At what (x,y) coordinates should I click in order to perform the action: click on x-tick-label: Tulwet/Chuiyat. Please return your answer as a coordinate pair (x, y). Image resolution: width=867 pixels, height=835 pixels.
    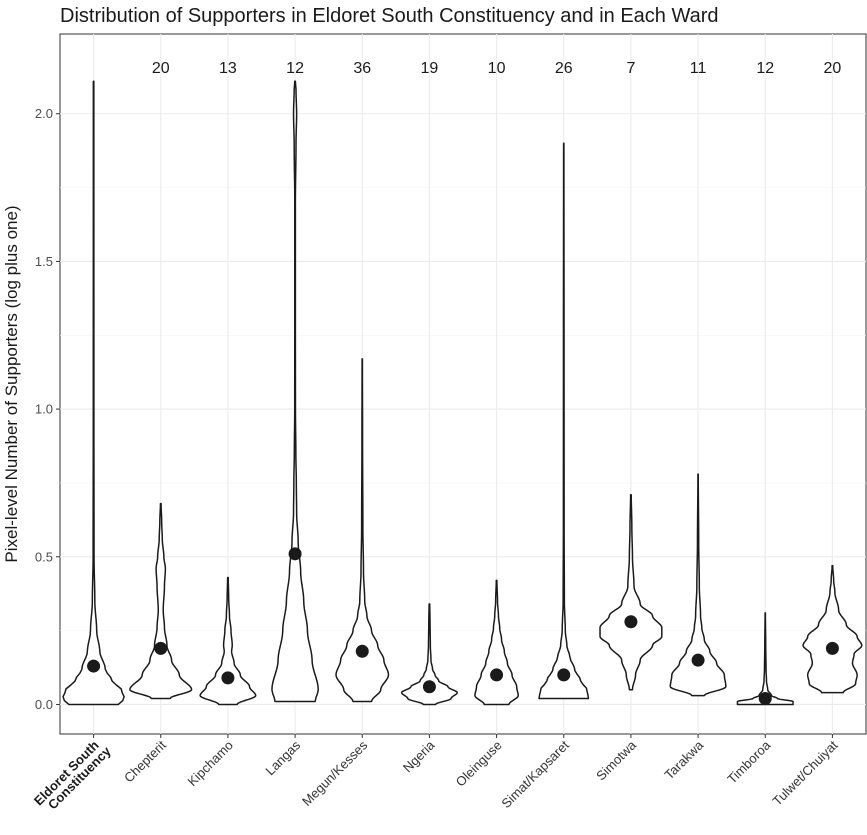
    Looking at the image, I should click on (804, 772).